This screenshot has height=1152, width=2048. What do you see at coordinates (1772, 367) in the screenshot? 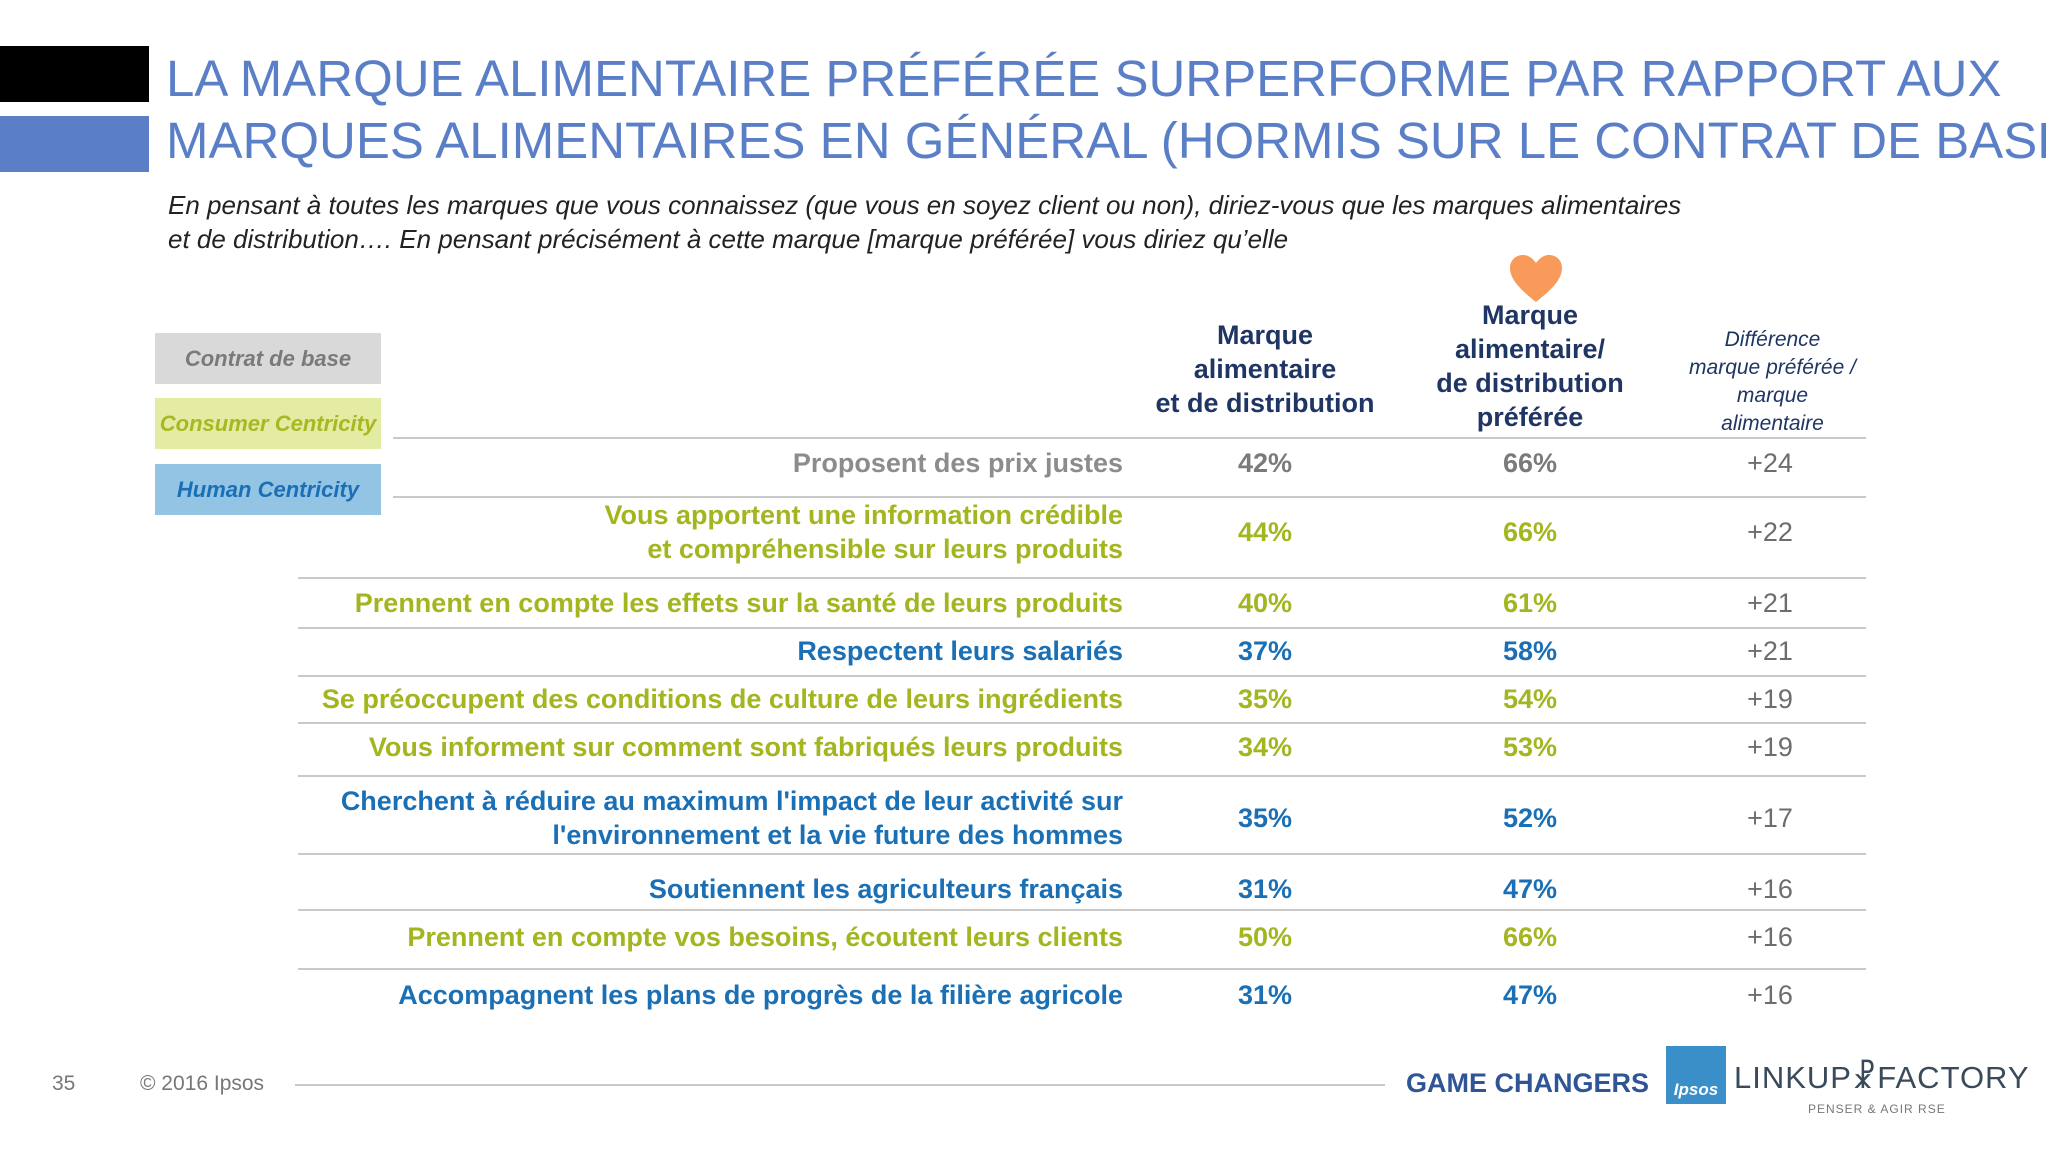
I see `column-header-line: marque préférée /` at bounding box center [1772, 367].